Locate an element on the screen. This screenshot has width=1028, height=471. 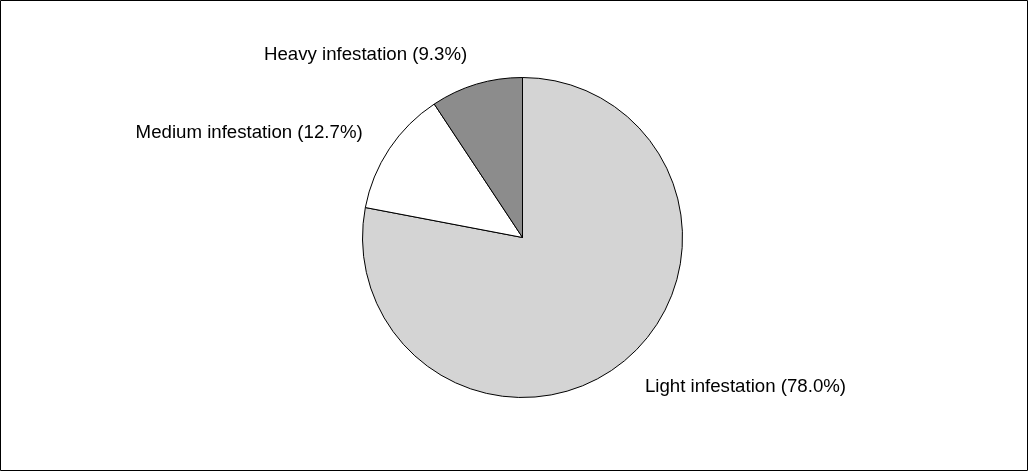
slice-label: Heavy infestation (9.3%) is located at coordinates (365, 54).